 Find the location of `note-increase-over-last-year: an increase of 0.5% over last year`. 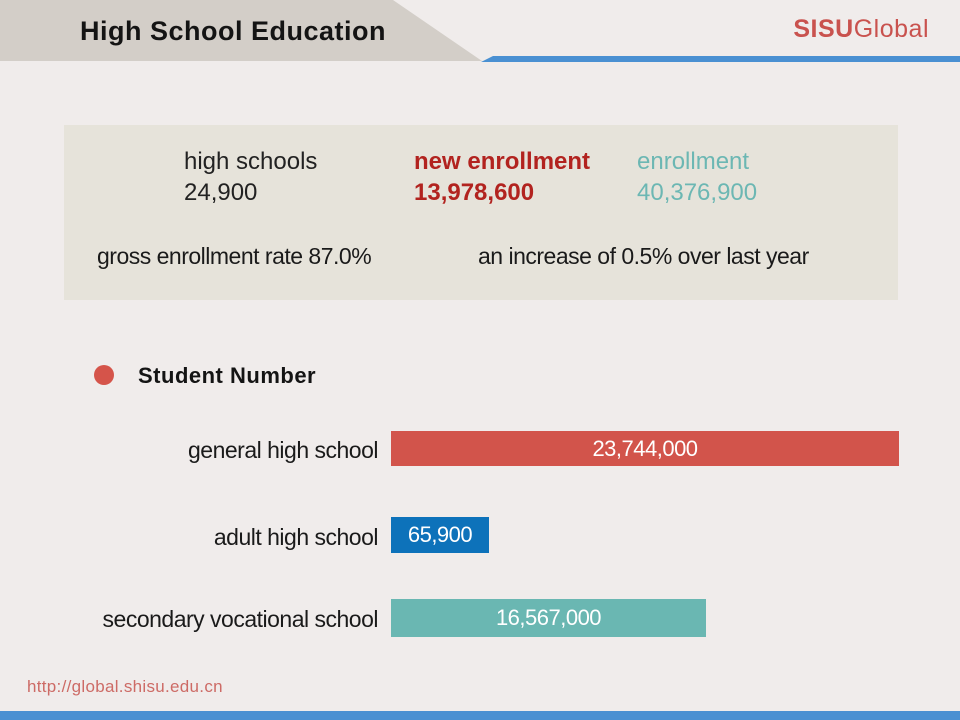

note-increase-over-last-year: an increase of 0.5% over last year is located at coordinates (643, 256).